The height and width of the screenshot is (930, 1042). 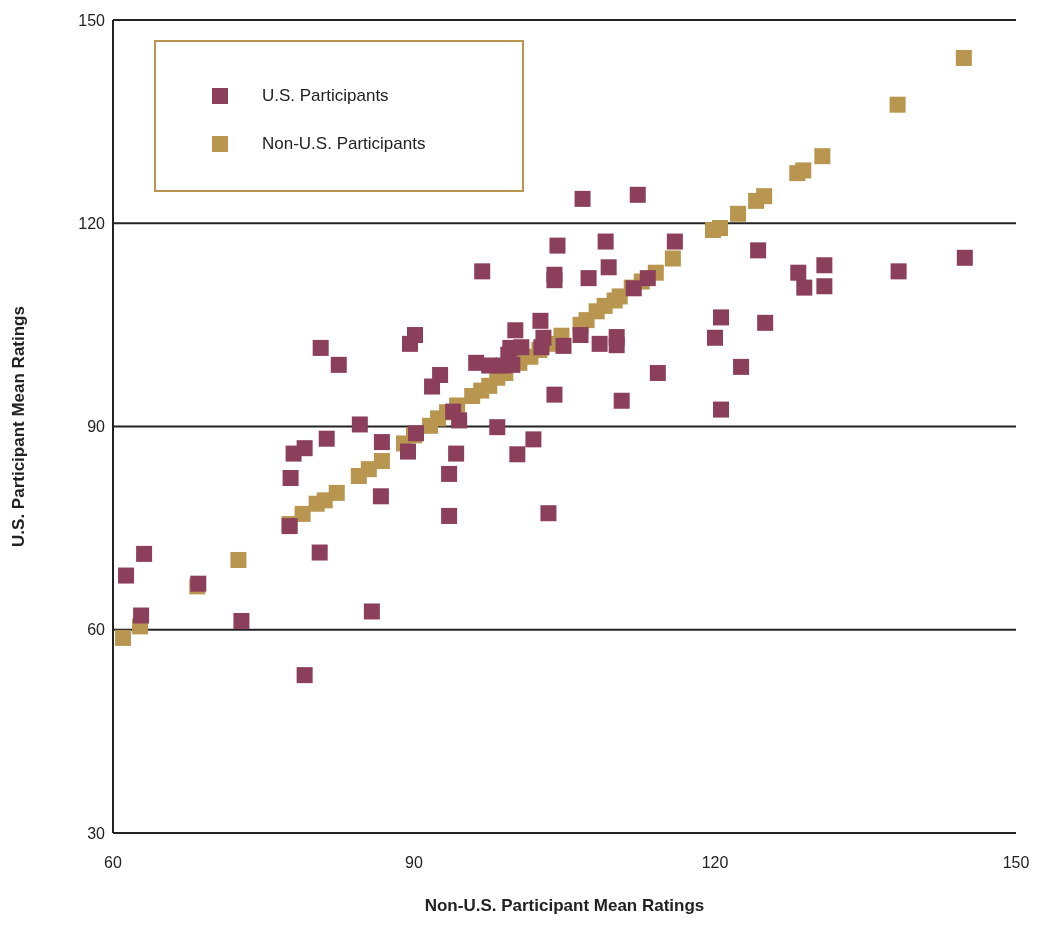 What do you see at coordinates (1016, 863) in the screenshot?
I see `x-tick-label: 150` at bounding box center [1016, 863].